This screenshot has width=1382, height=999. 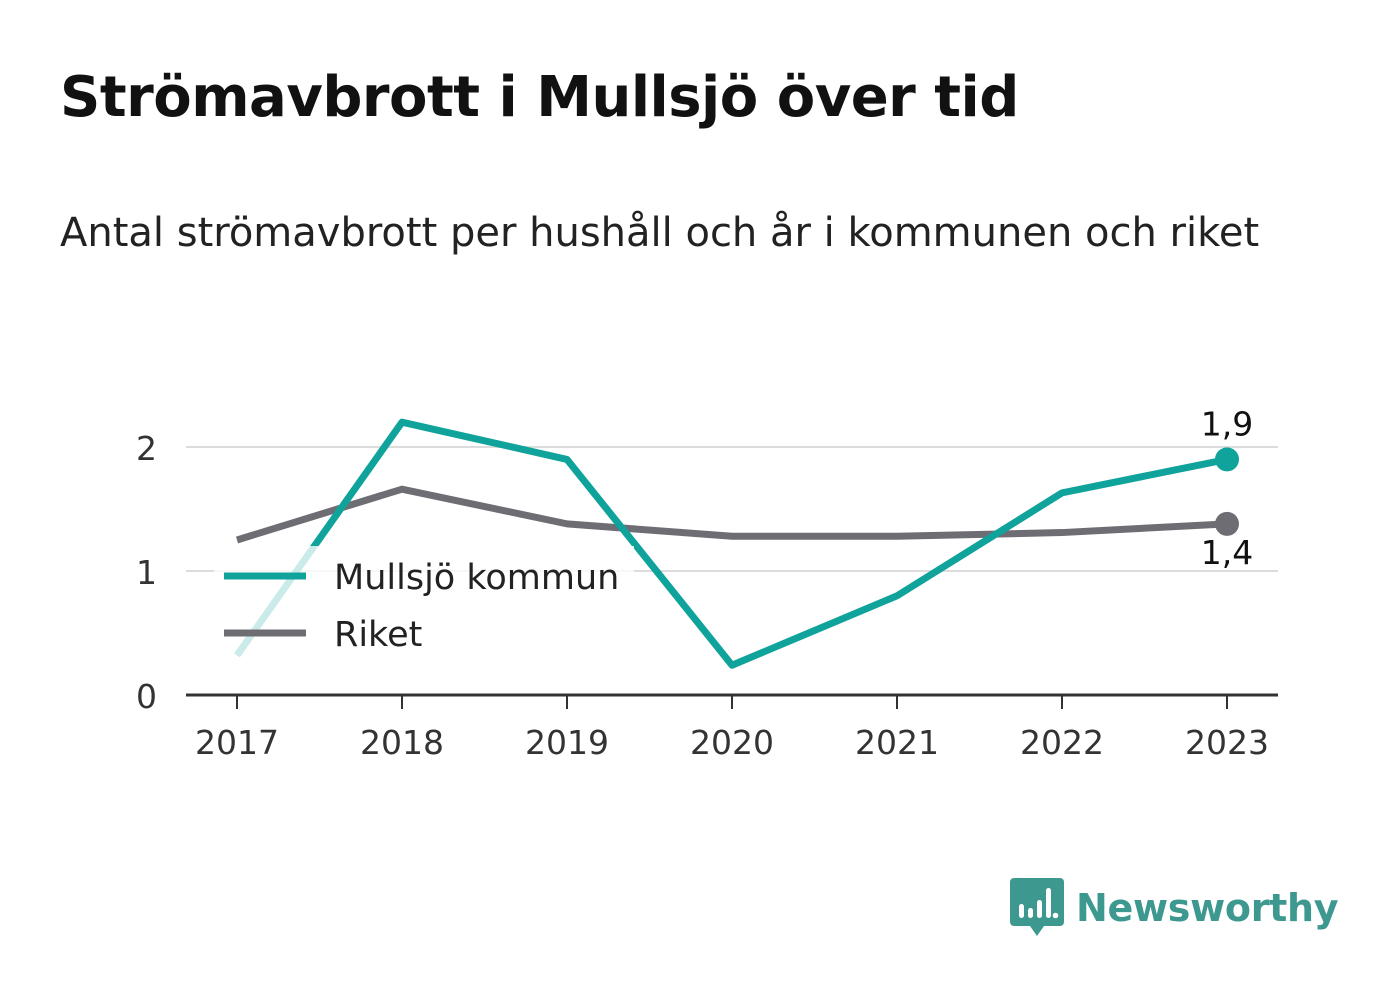 What do you see at coordinates (146, 448) in the screenshot?
I see `y-tick-label: 2` at bounding box center [146, 448].